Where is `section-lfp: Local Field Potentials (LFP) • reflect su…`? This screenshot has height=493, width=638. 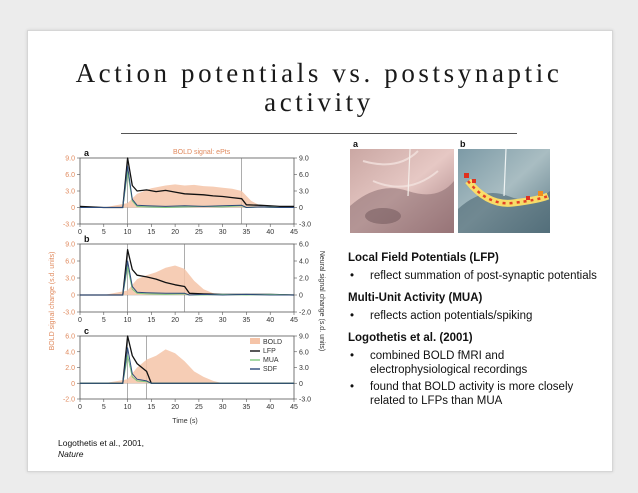
section-lfp: Local Field Potentials (LFP) • reflect su… is located at coordinates (473, 267).